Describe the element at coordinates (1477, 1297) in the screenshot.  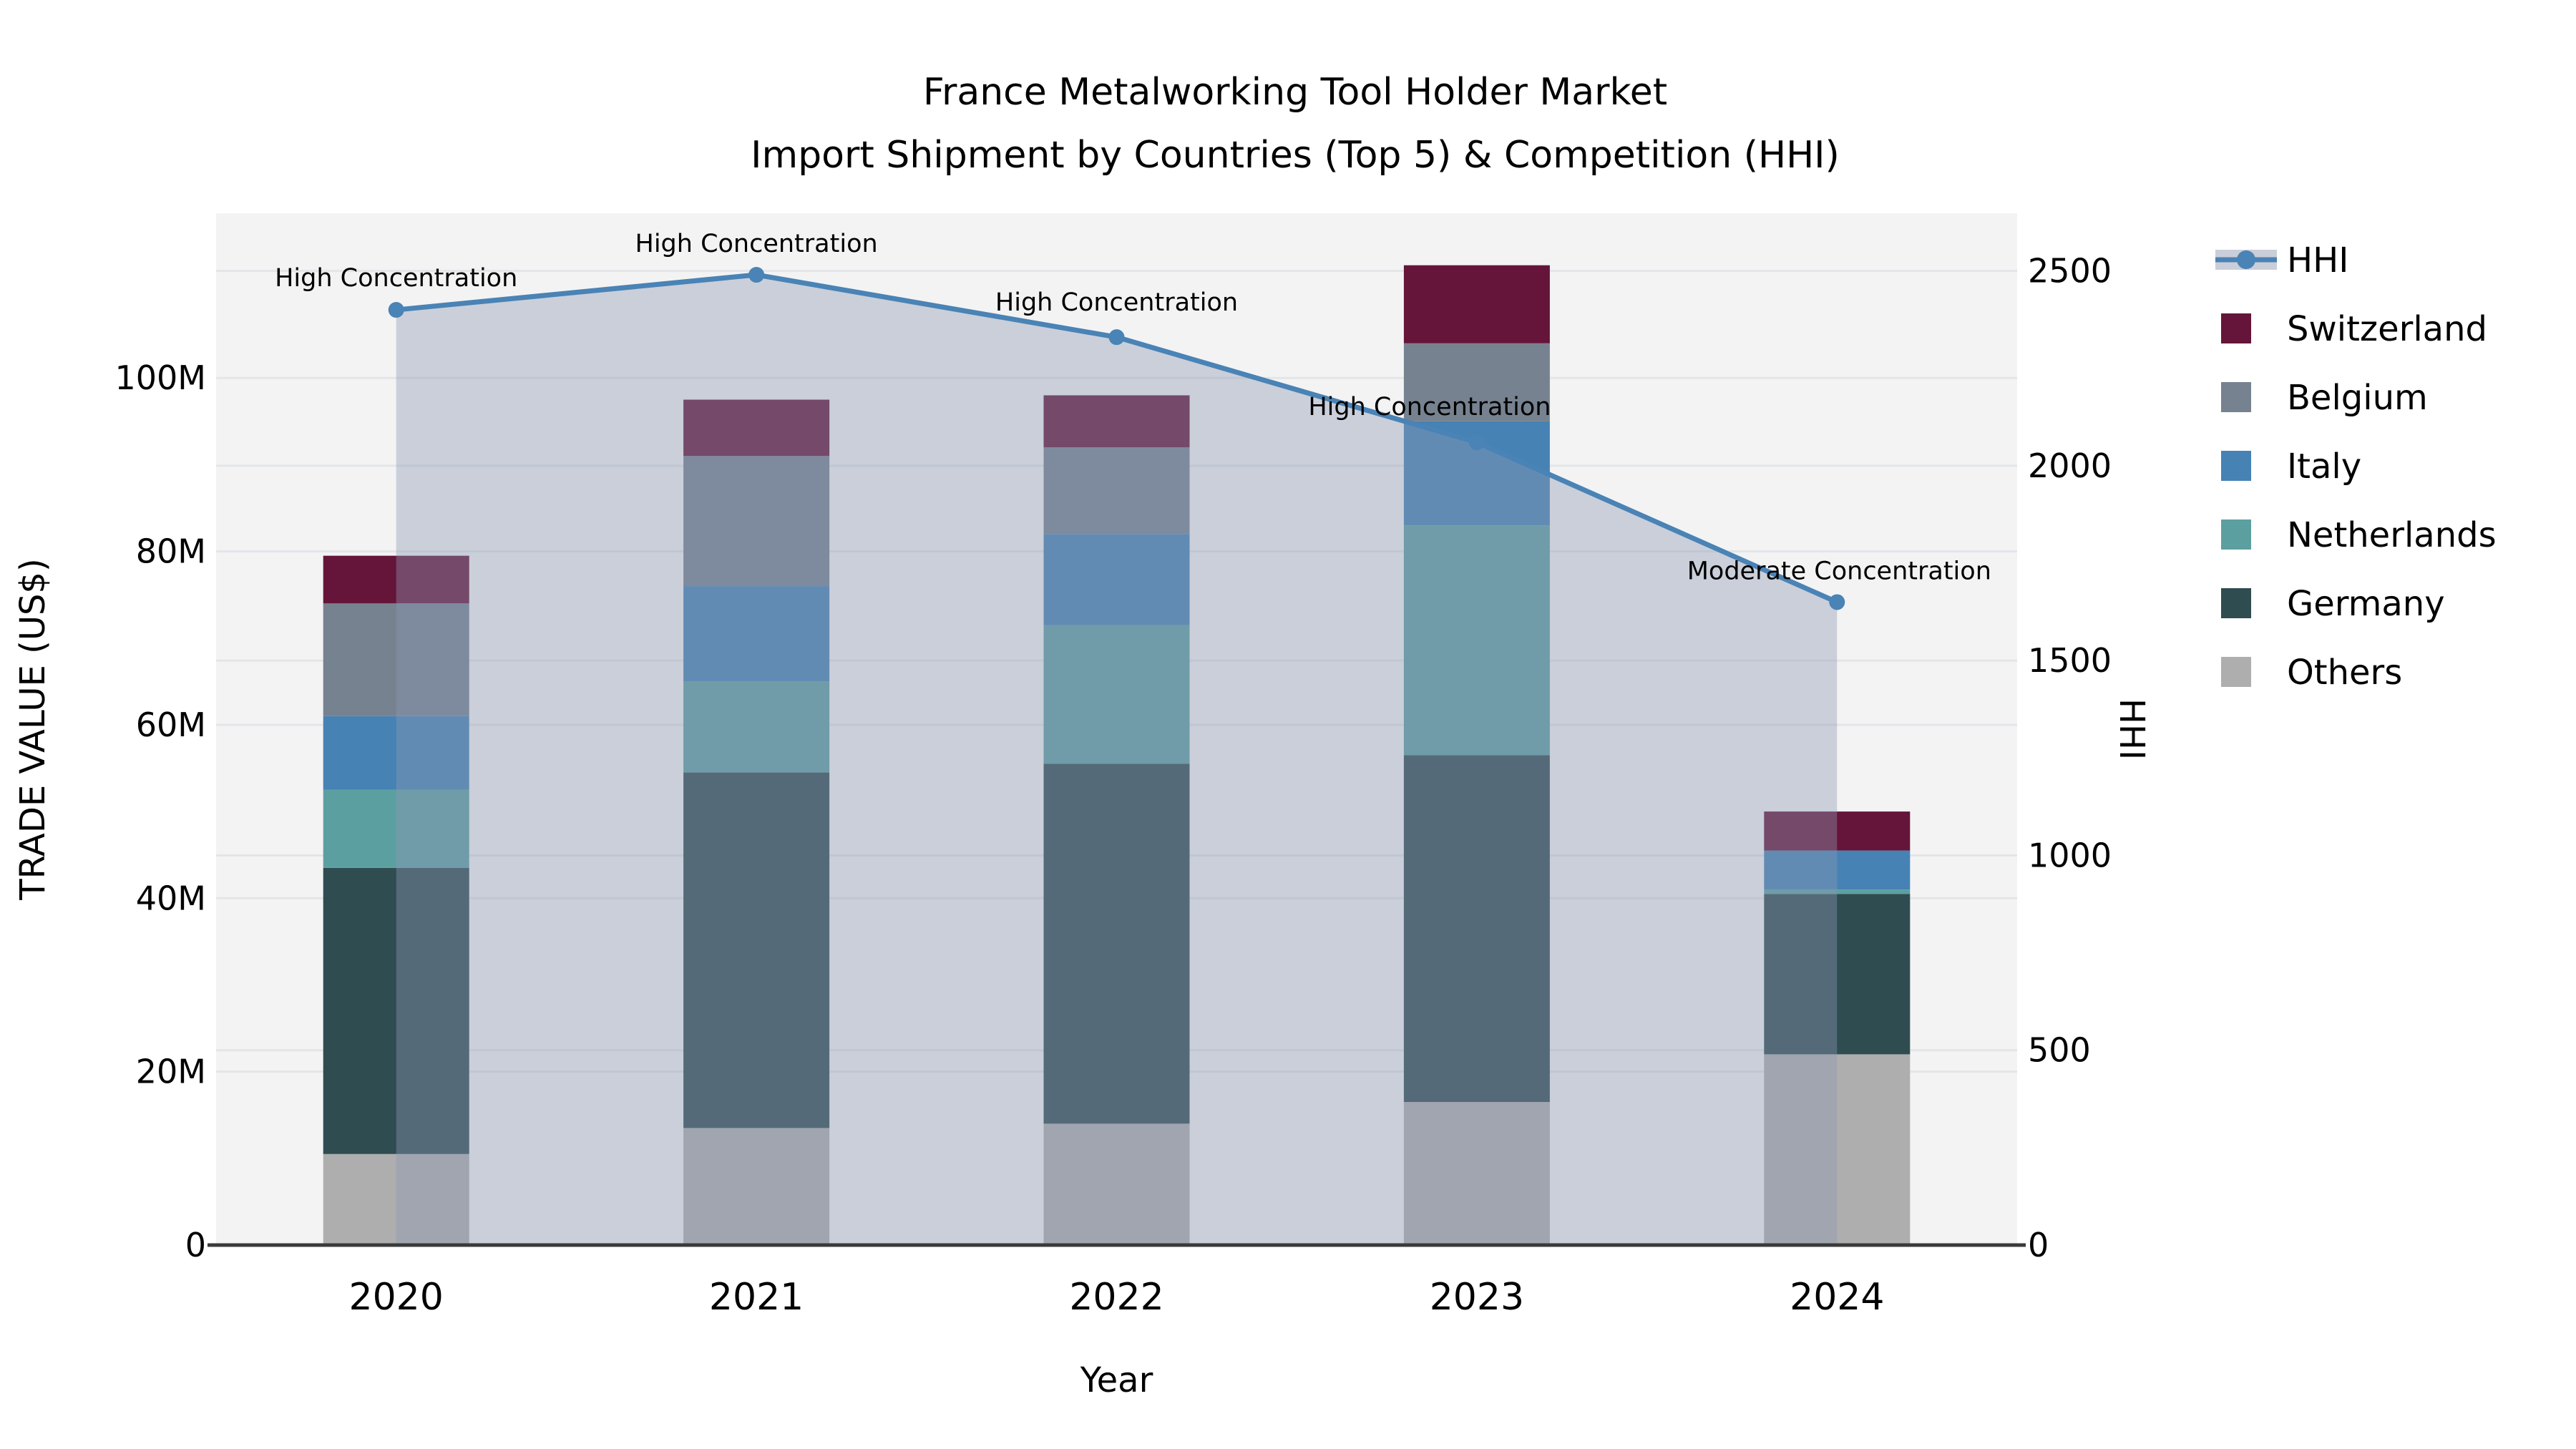
I see `x-tick-2023: 2023` at that location.